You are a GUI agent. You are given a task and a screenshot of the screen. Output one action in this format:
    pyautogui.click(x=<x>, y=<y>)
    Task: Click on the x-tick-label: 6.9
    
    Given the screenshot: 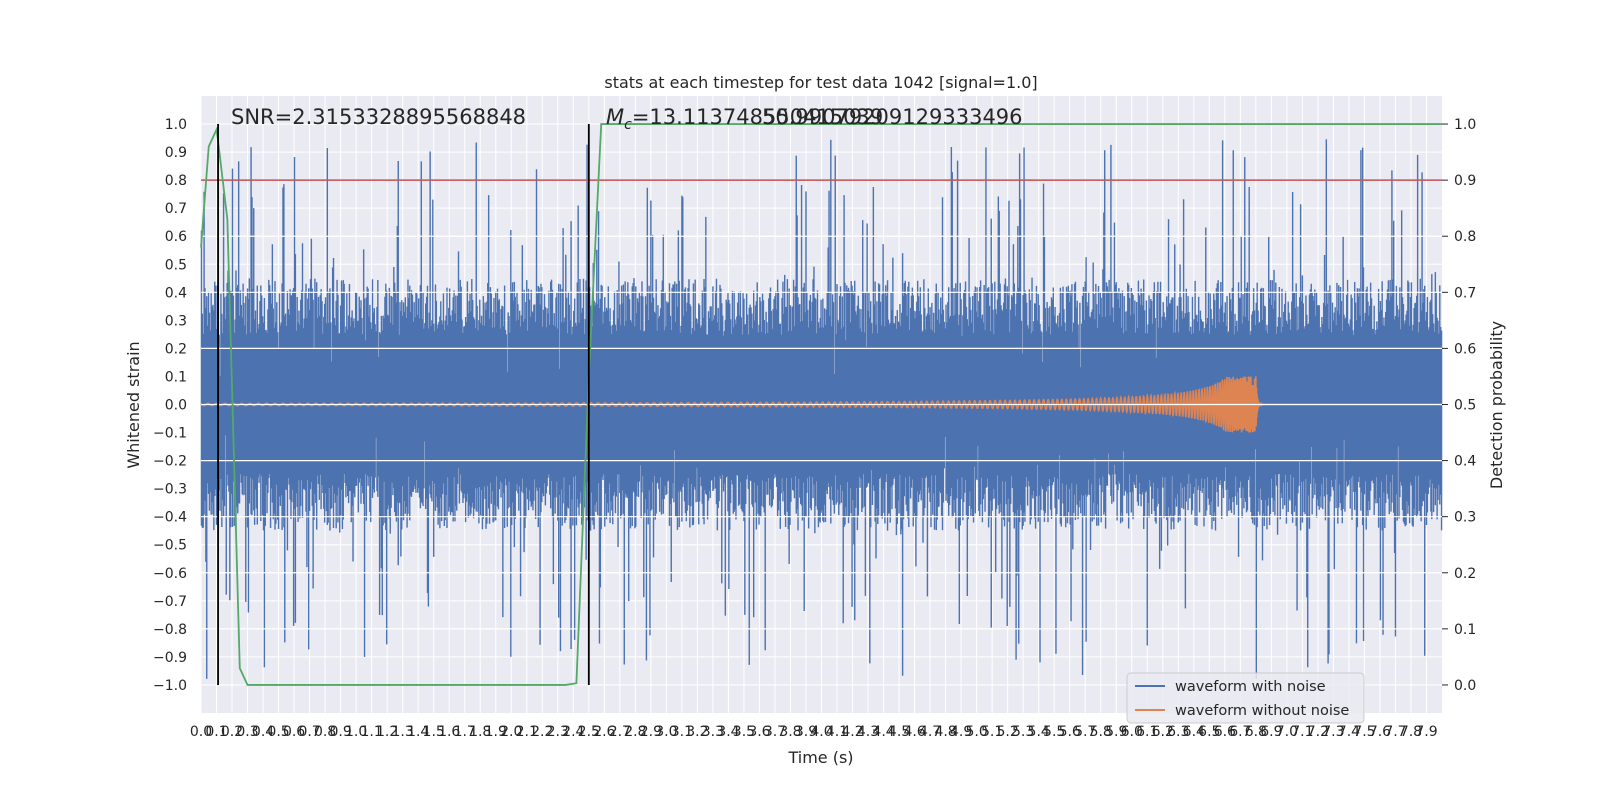 What is the action you would take?
    pyautogui.click(x=1271, y=732)
    